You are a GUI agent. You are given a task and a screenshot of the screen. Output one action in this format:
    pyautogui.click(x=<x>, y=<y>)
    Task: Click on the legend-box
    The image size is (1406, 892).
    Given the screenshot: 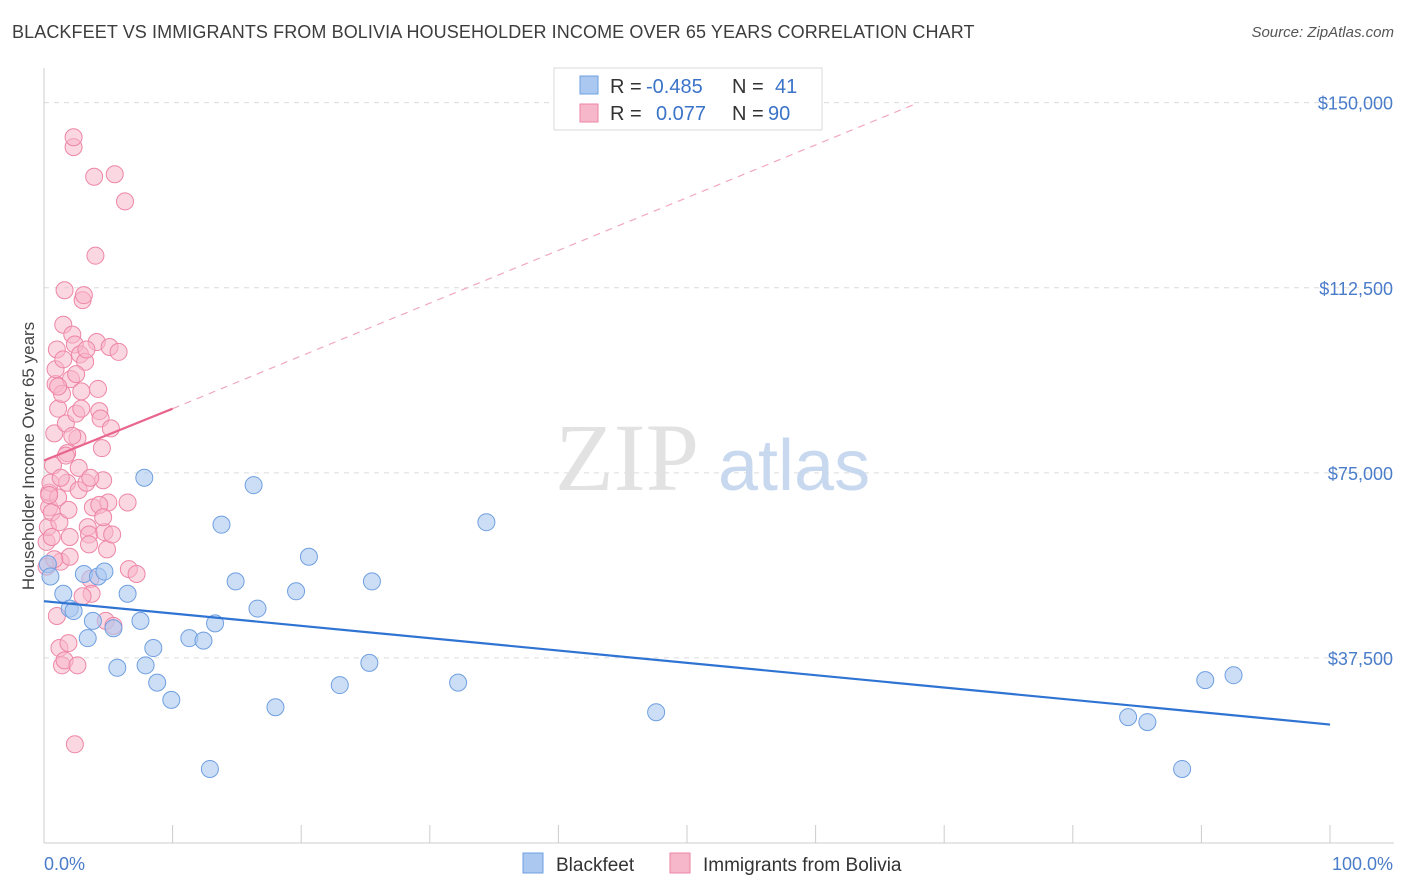 What is the action you would take?
    pyautogui.click(x=688, y=99)
    